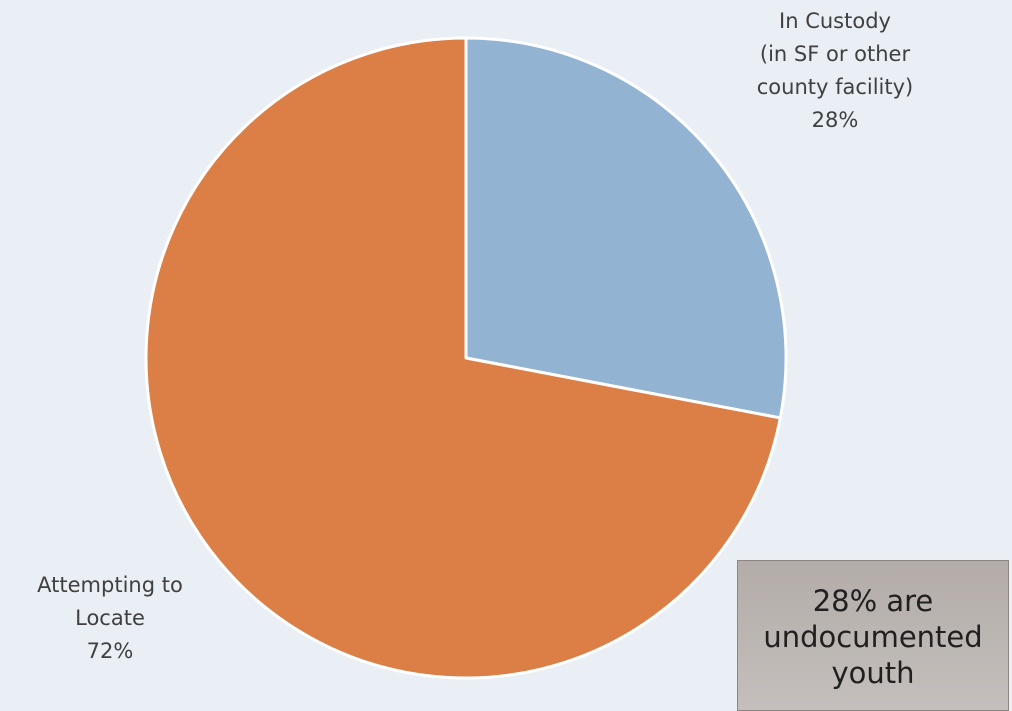 The height and width of the screenshot is (711, 1012). Describe the element at coordinates (110, 585) in the screenshot. I see `pie-slice-label-line: Attempting to` at that location.